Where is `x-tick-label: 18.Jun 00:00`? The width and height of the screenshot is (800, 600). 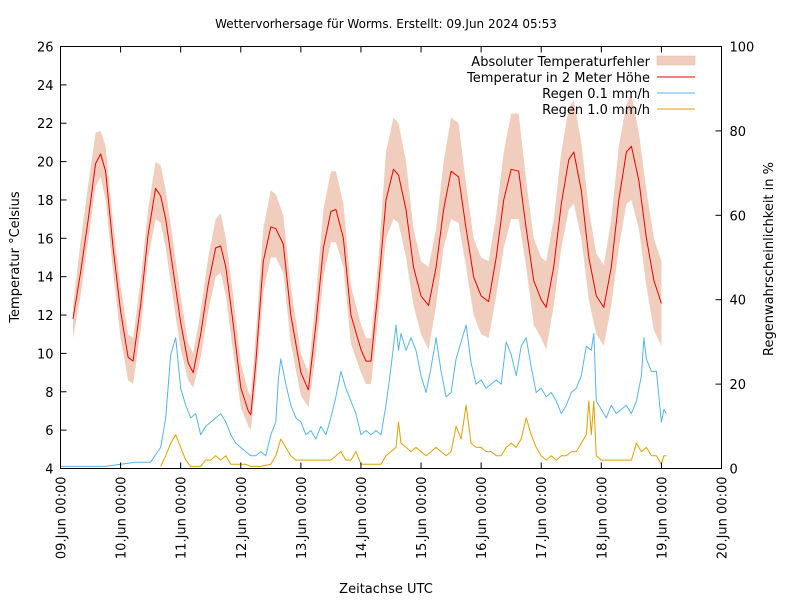 x-tick-label: 18.Jun 00:00 is located at coordinates (602, 518).